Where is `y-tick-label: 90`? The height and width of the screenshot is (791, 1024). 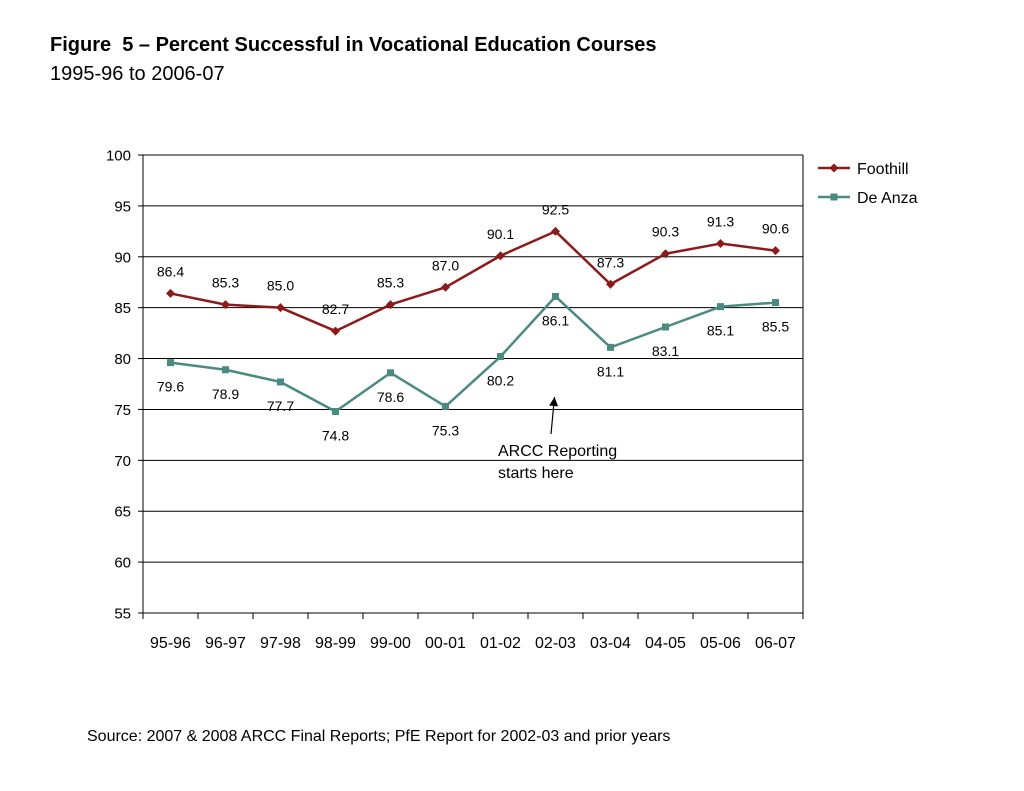
y-tick-label: 90 is located at coordinates (122, 257).